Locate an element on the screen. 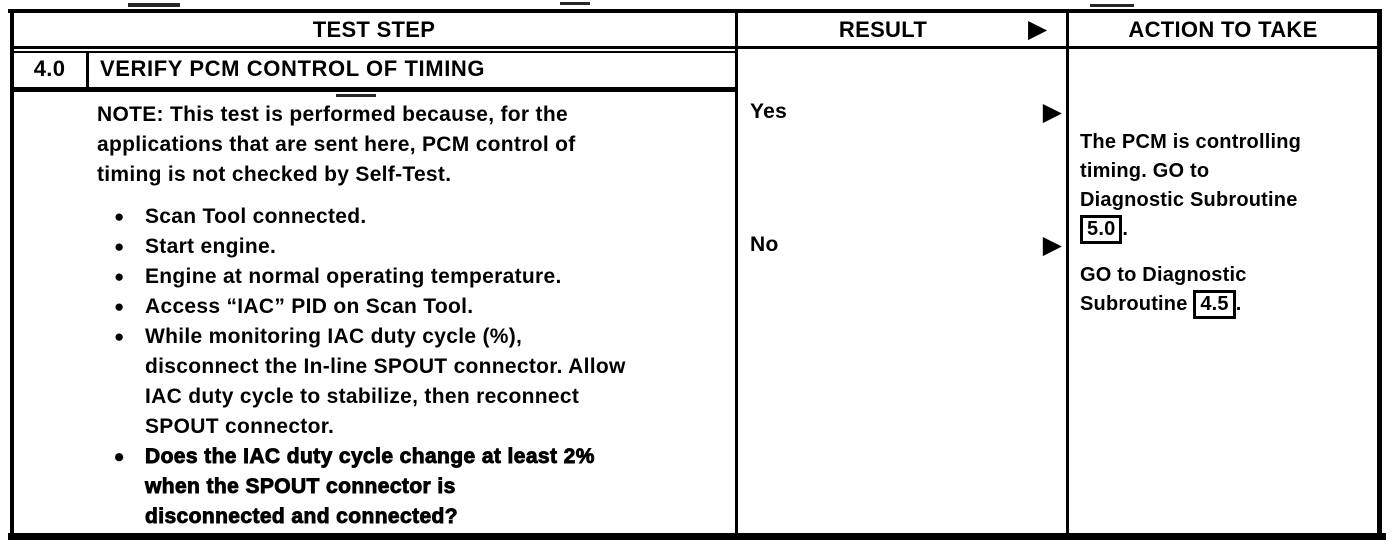 The height and width of the screenshot is (546, 1392). column-header-result: RESULT is located at coordinates (883, 29).